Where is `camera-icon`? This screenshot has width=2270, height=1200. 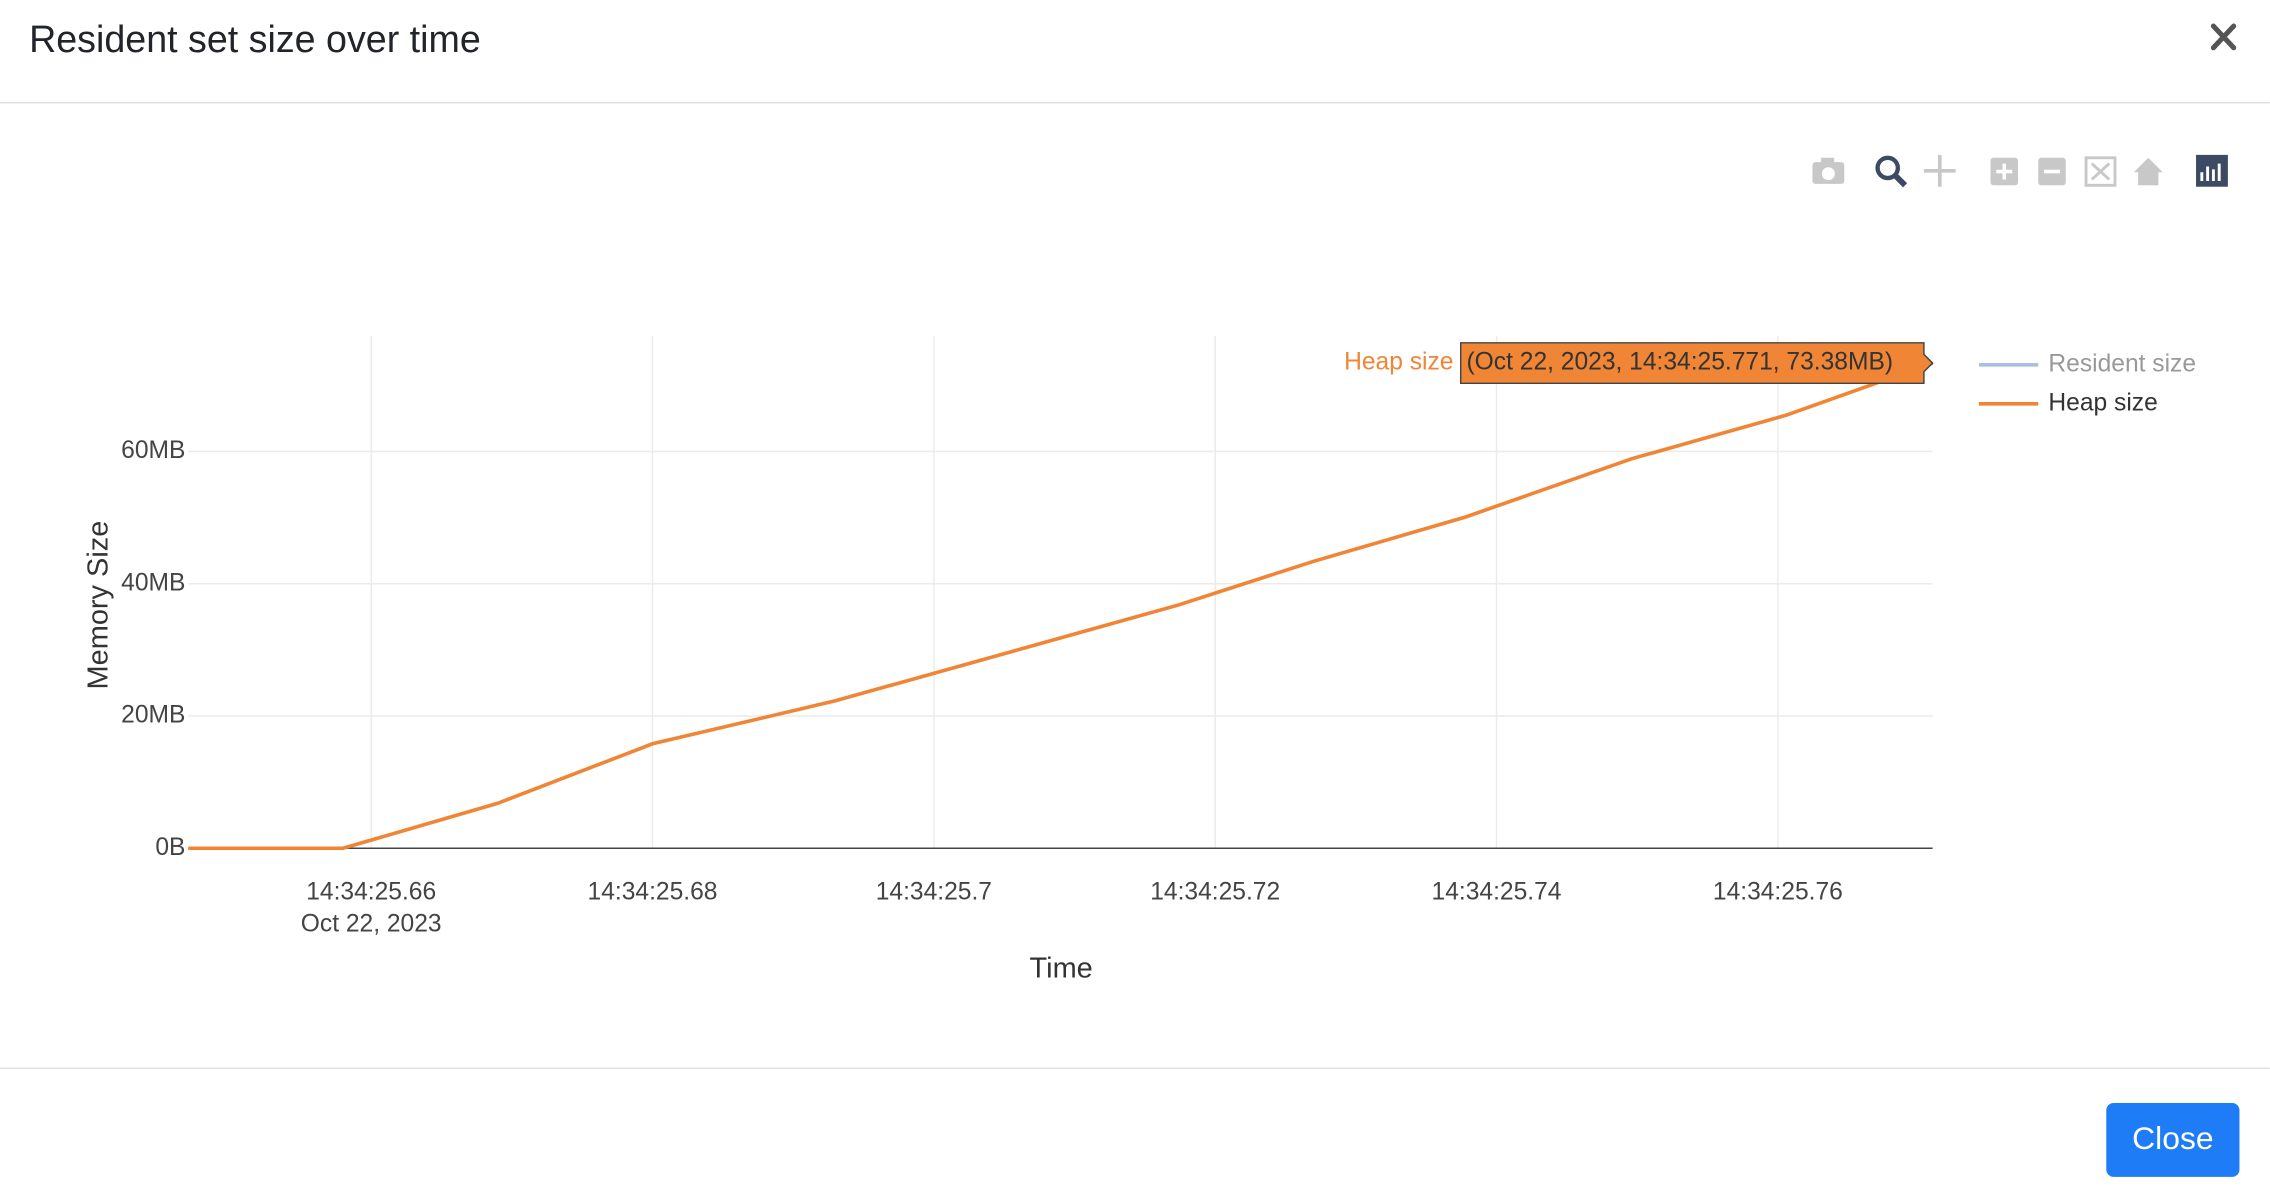 camera-icon is located at coordinates (1828, 170).